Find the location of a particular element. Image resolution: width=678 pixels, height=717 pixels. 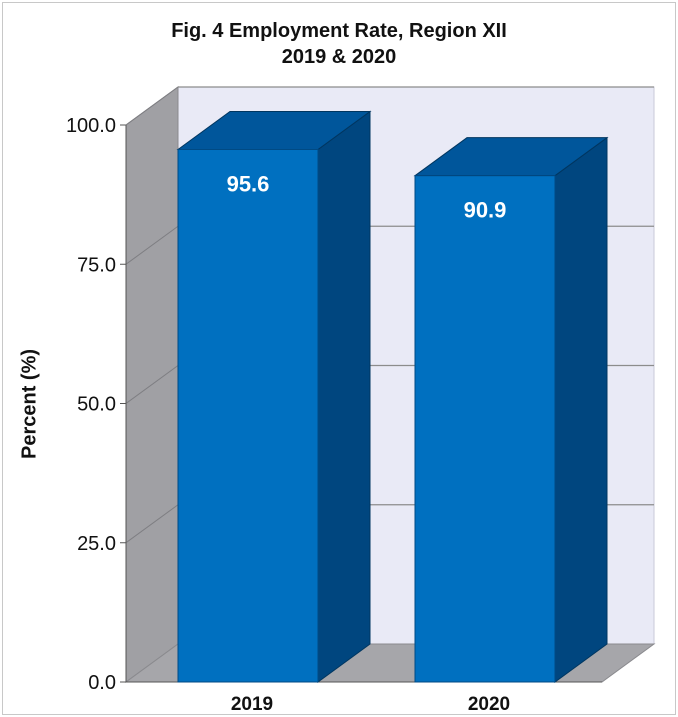

data-label: 95.6 is located at coordinates (248, 184).